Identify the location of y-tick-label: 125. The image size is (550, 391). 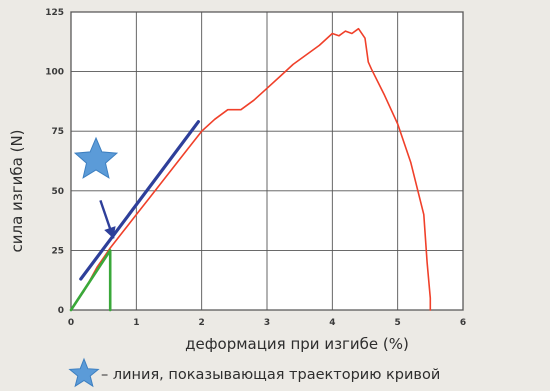
(54, 13).